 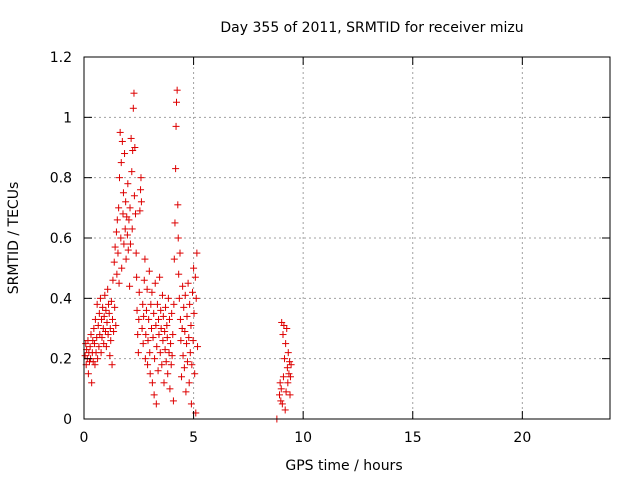 What do you see at coordinates (61, 239) in the screenshot?
I see `y-tick-label: 0.6` at bounding box center [61, 239].